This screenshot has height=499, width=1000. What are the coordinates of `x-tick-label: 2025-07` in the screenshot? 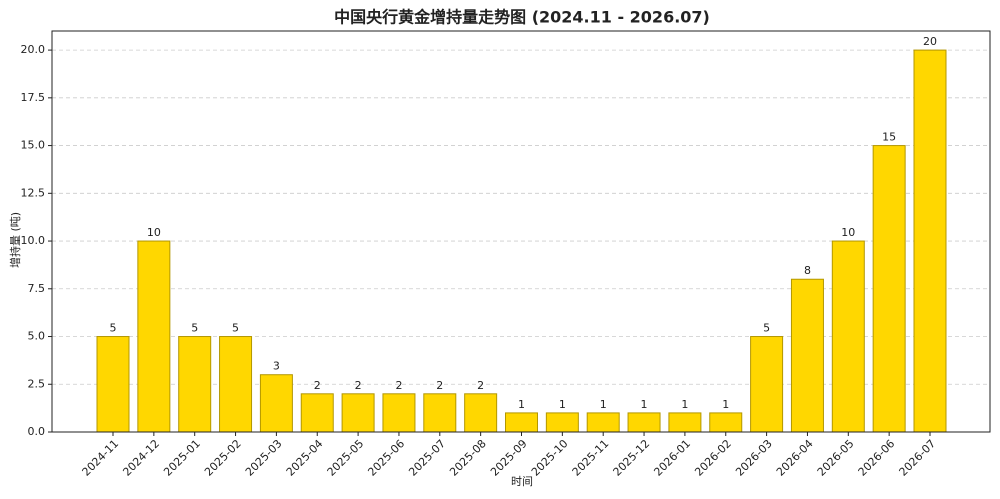 It's located at (427, 458).